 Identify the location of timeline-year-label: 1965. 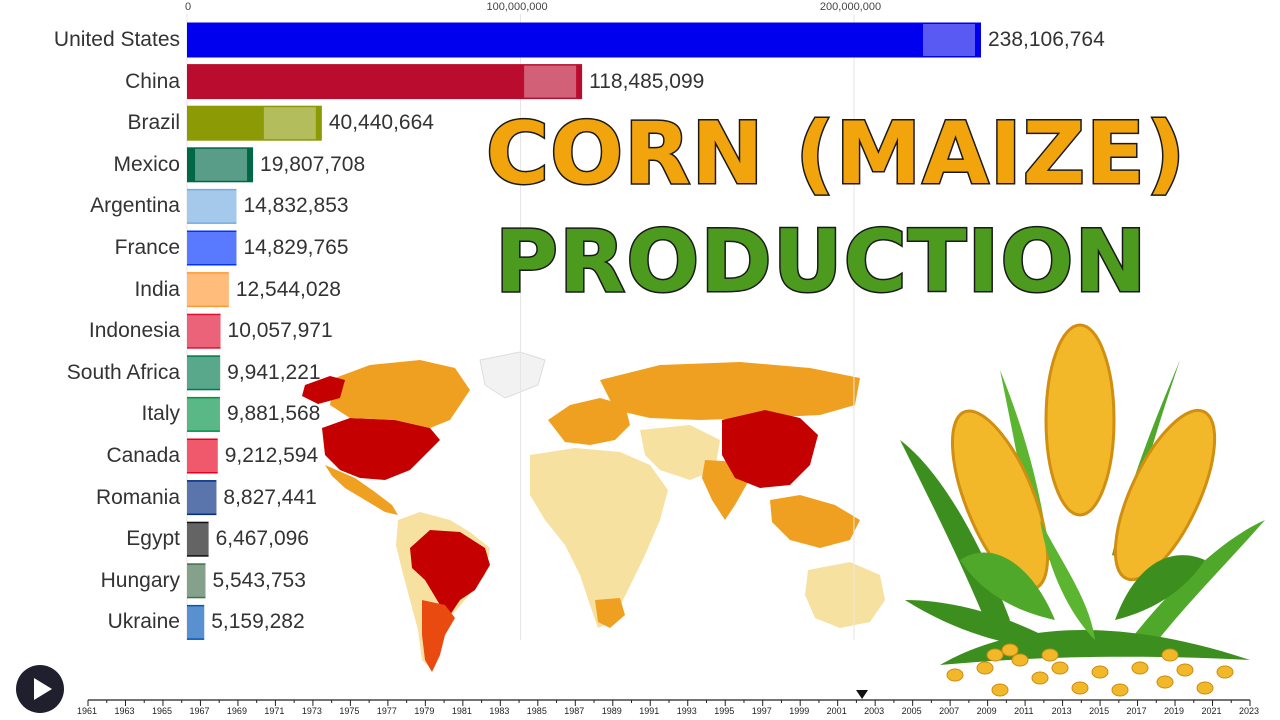
(161, 711).